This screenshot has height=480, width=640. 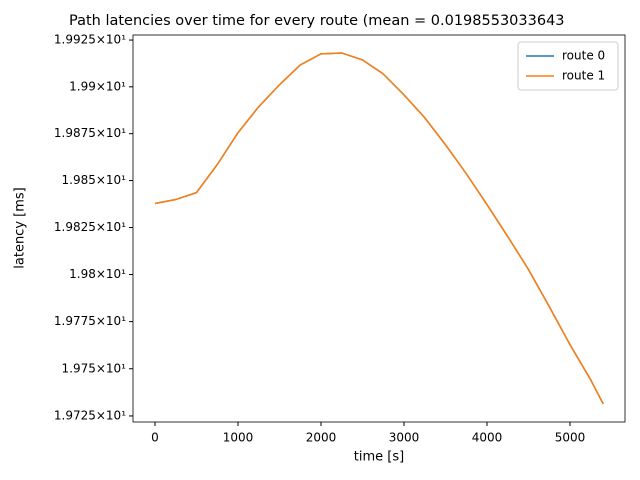 What do you see at coordinates (94, 180) in the screenshot?
I see `y-tick-label: 1.985×10¹` at bounding box center [94, 180].